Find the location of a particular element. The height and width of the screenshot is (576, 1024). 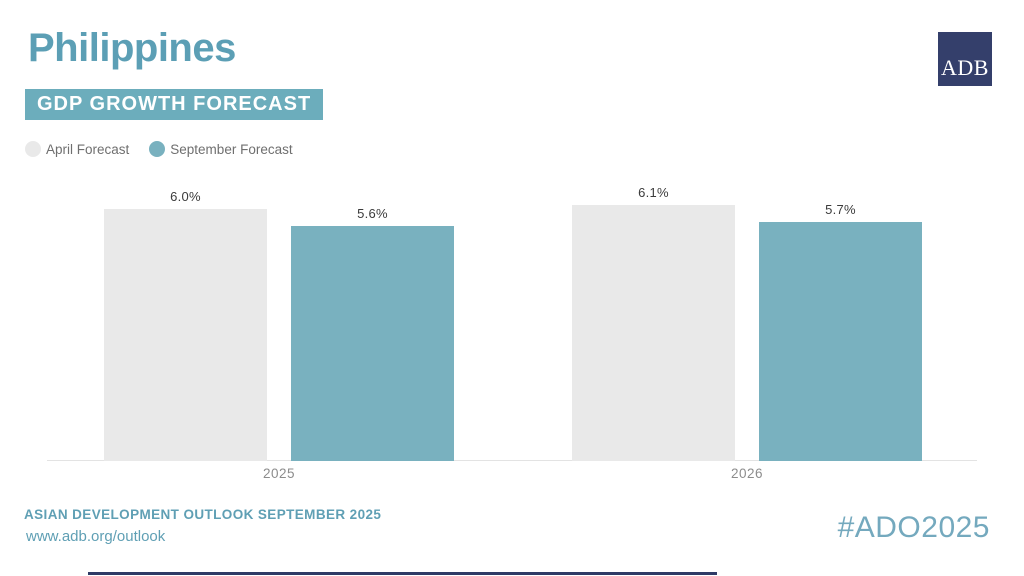

page-title: Philippines is located at coordinates (132, 48).